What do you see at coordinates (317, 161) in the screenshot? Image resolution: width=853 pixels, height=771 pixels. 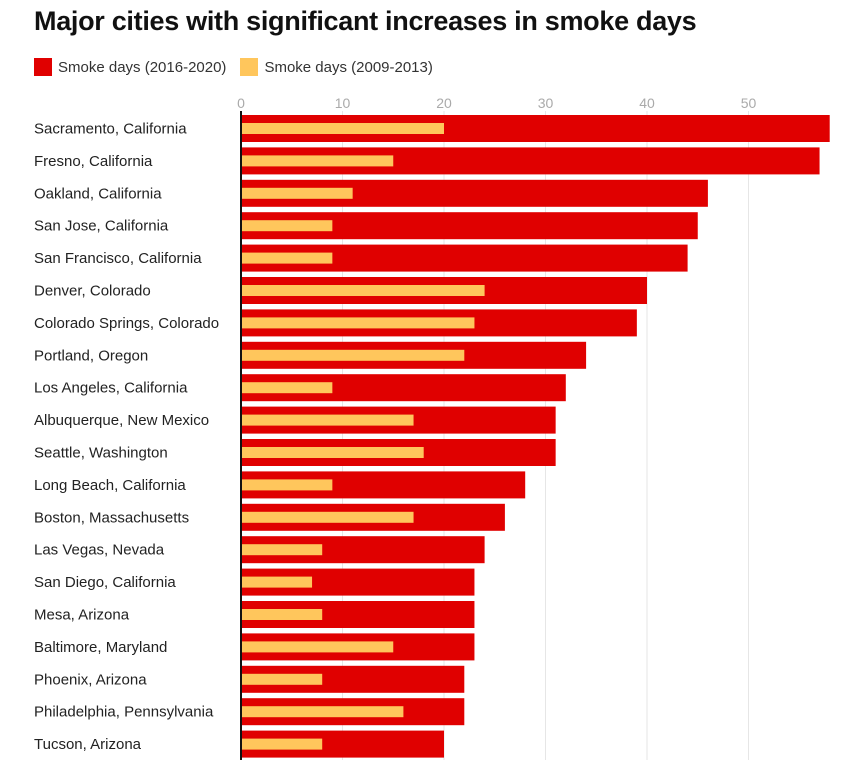 I see `bar-past-fresno-california` at bounding box center [317, 161].